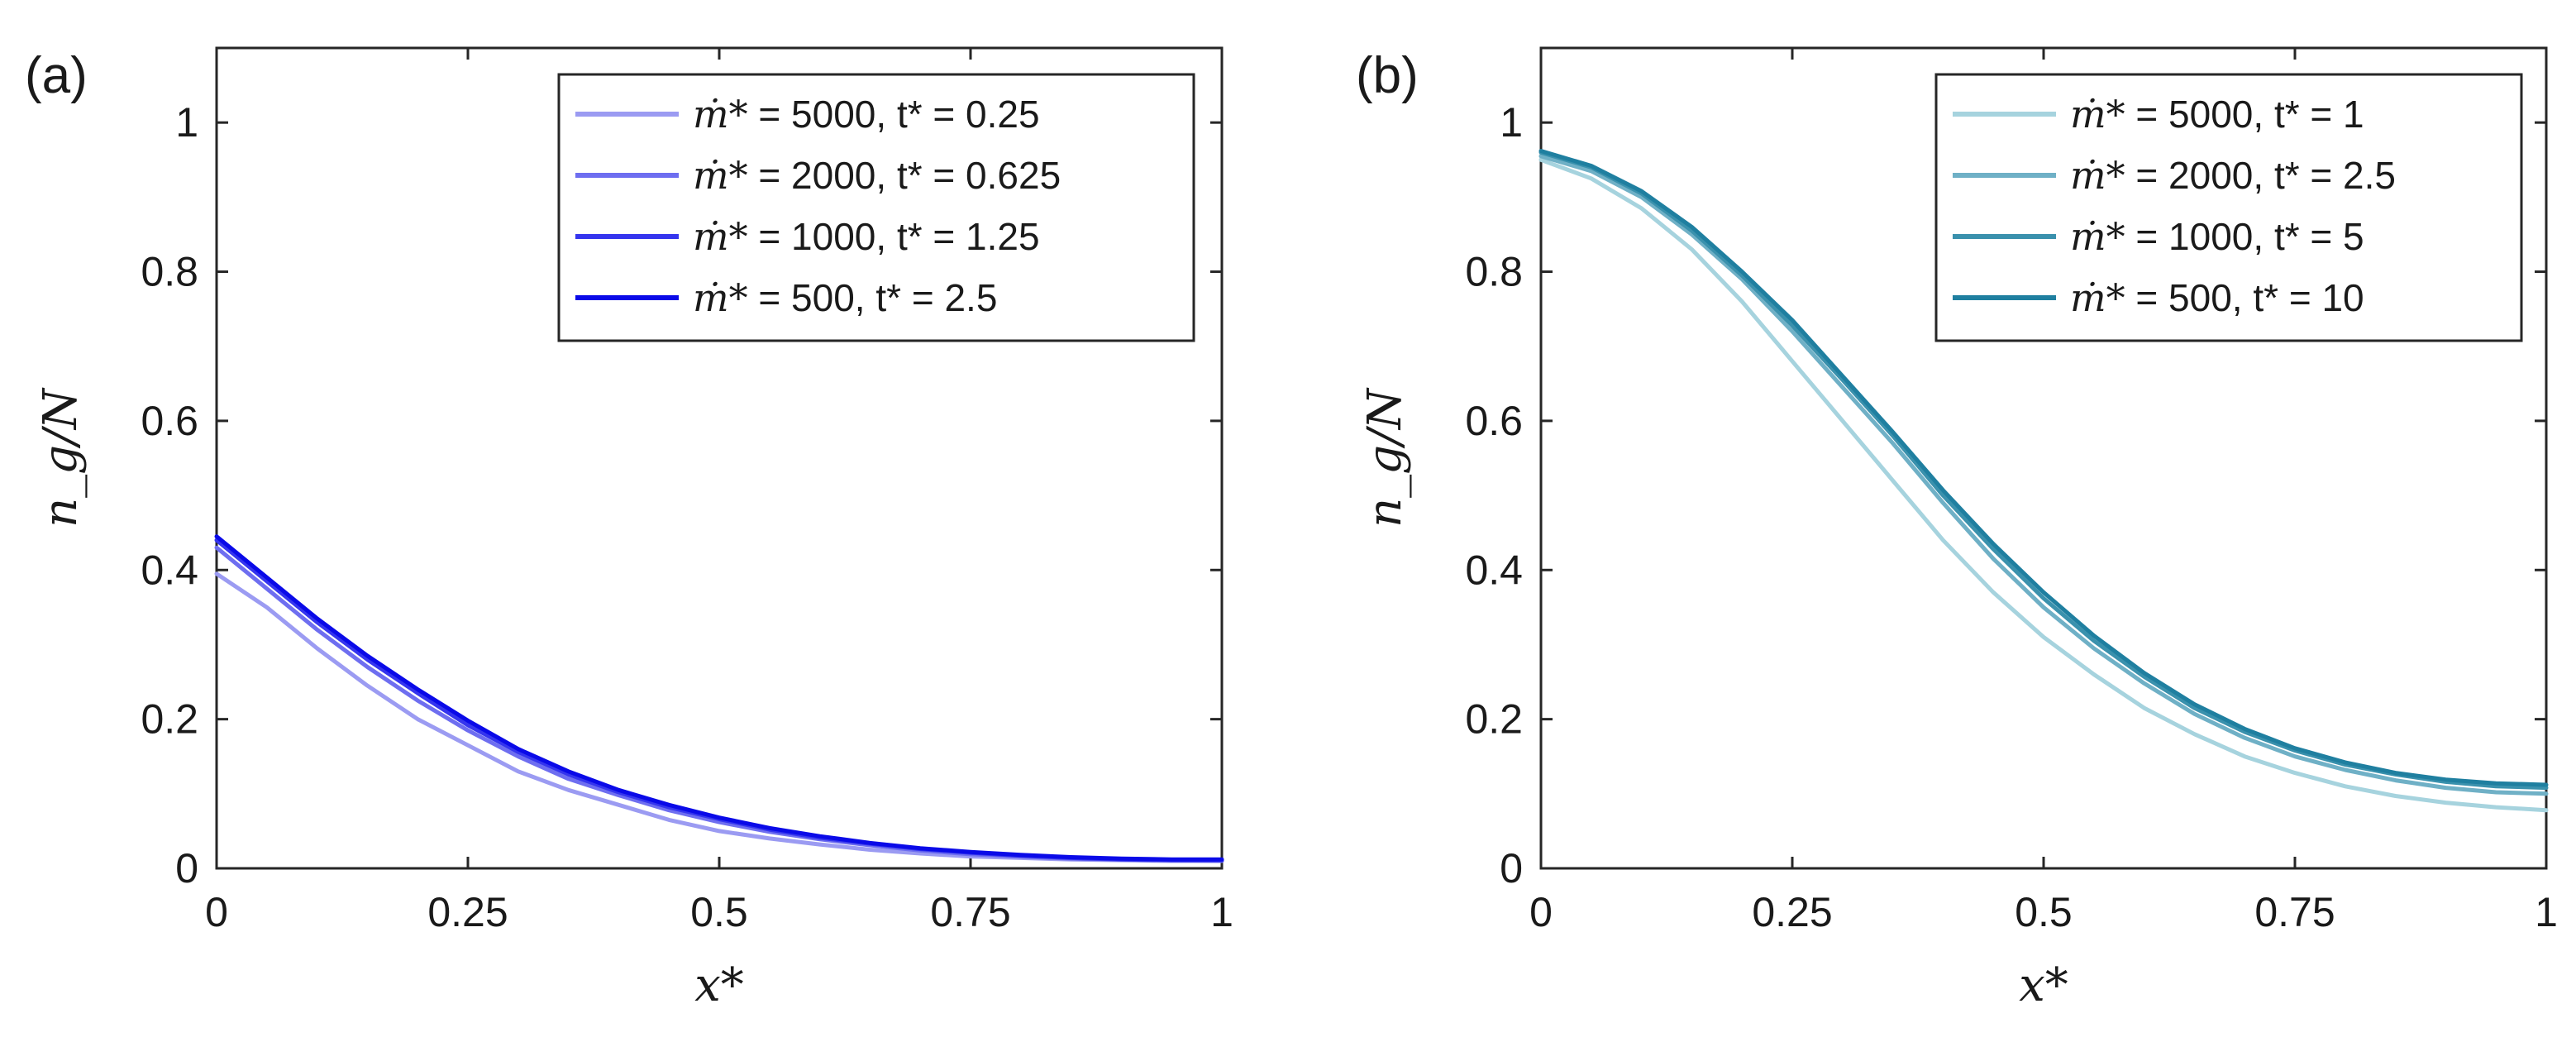 The image size is (2576, 1042). Describe the element at coordinates (2244, 236) in the screenshot. I see `legend-label: = 1000, t* = 5` at that location.